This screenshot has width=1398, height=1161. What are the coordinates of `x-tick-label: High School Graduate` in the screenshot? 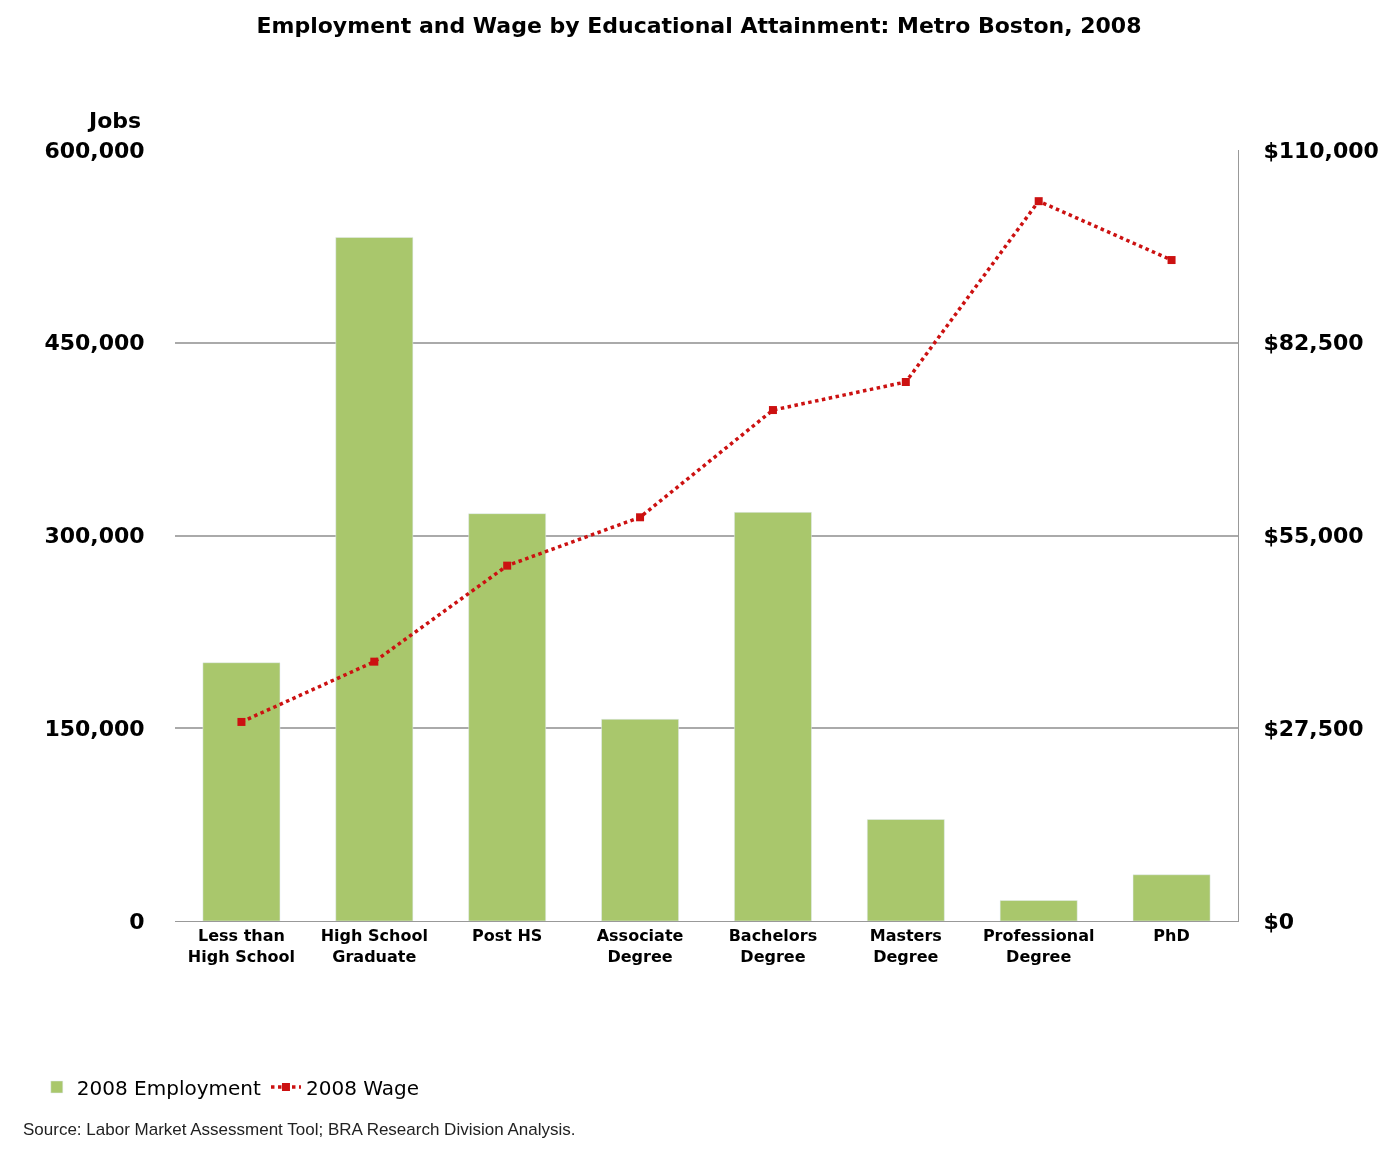 It's located at (374, 946).